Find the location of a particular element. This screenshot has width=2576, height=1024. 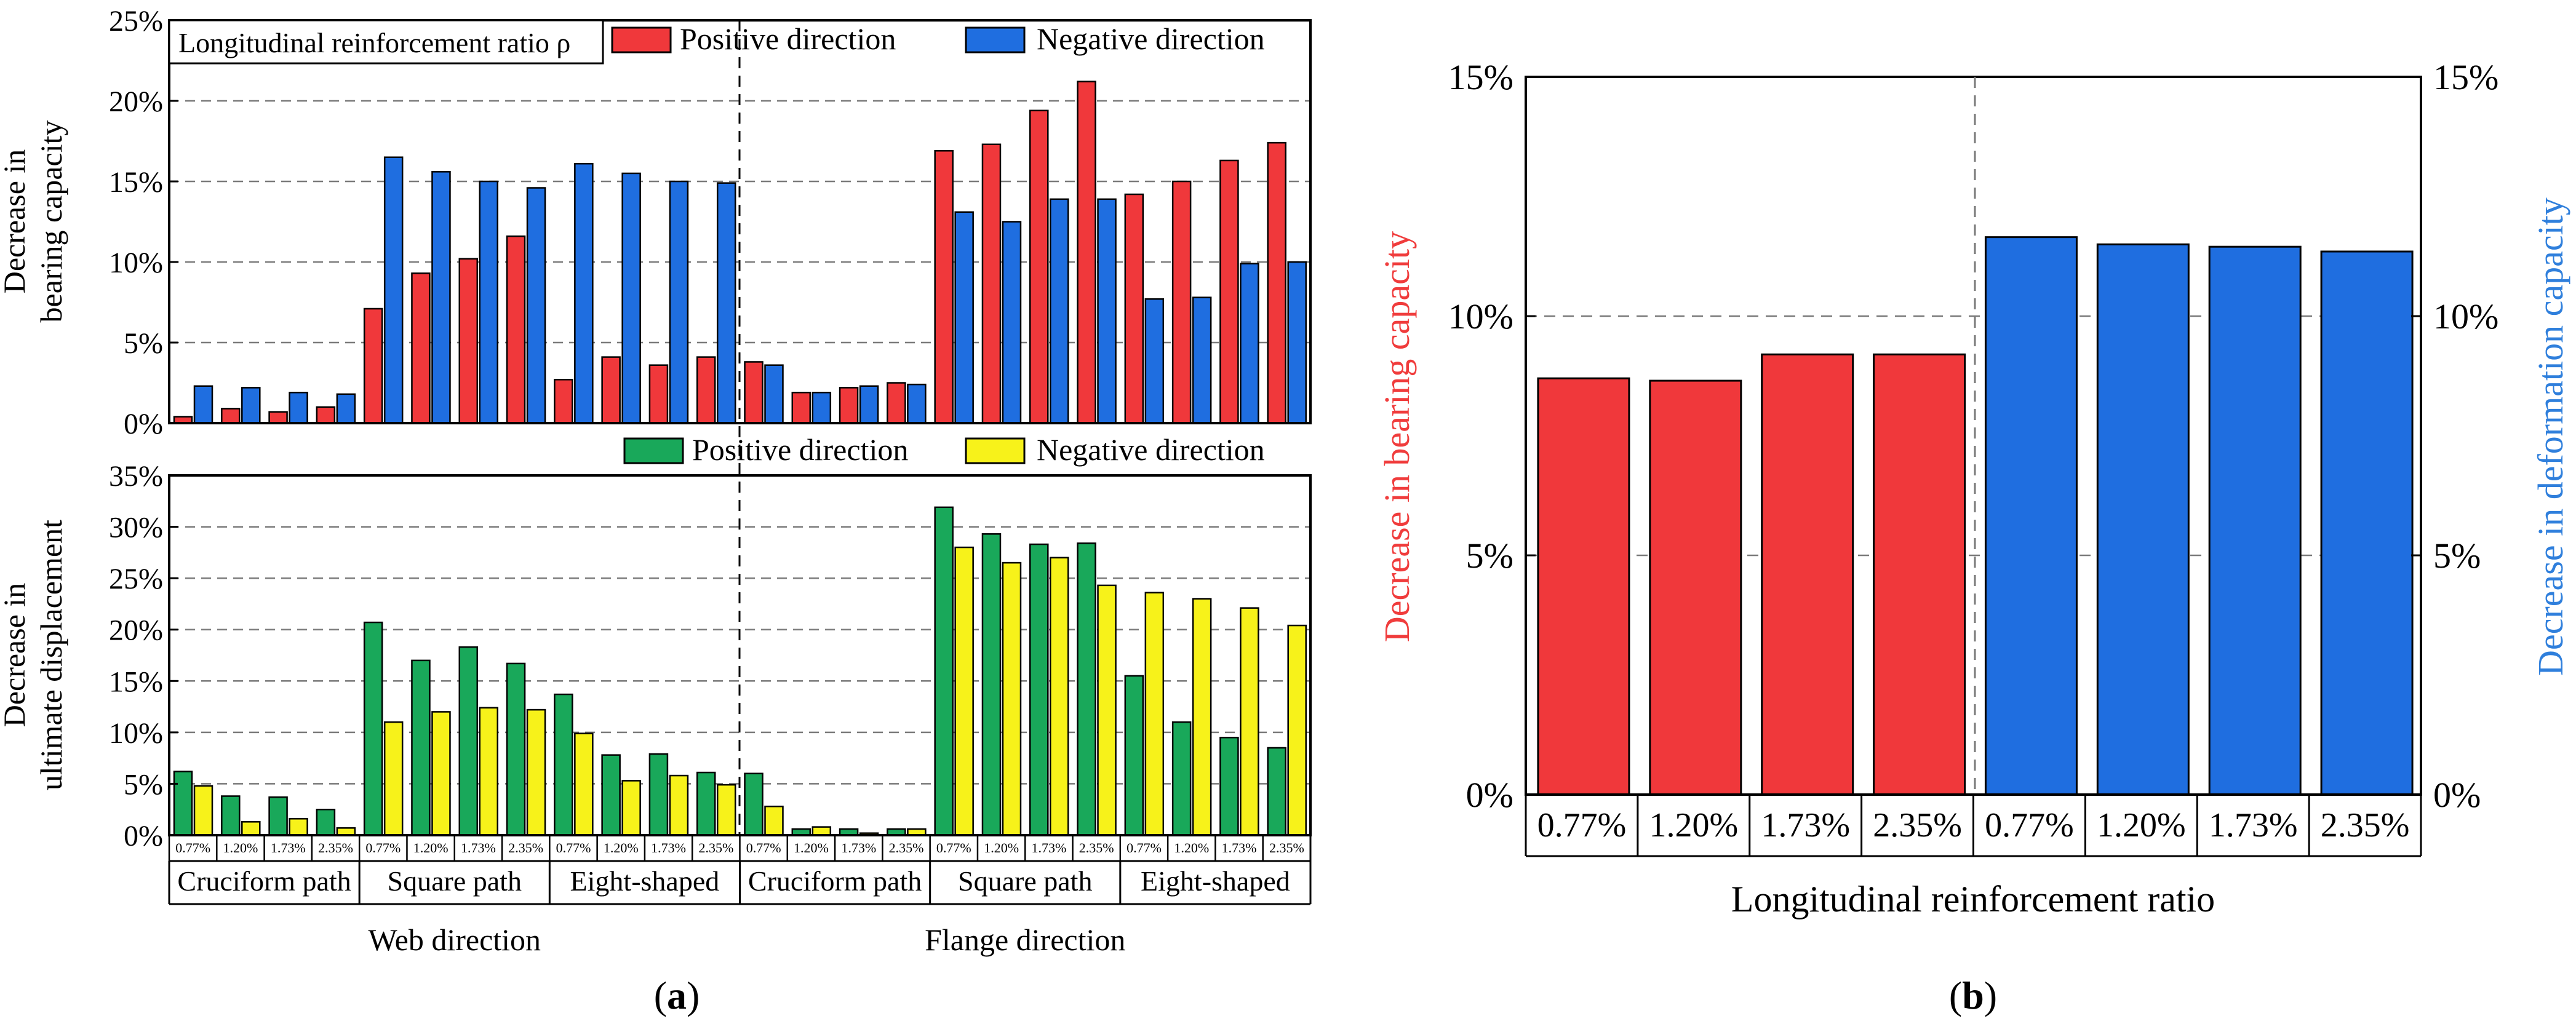

top-ytick-label: 25% is located at coordinates (136, 21).